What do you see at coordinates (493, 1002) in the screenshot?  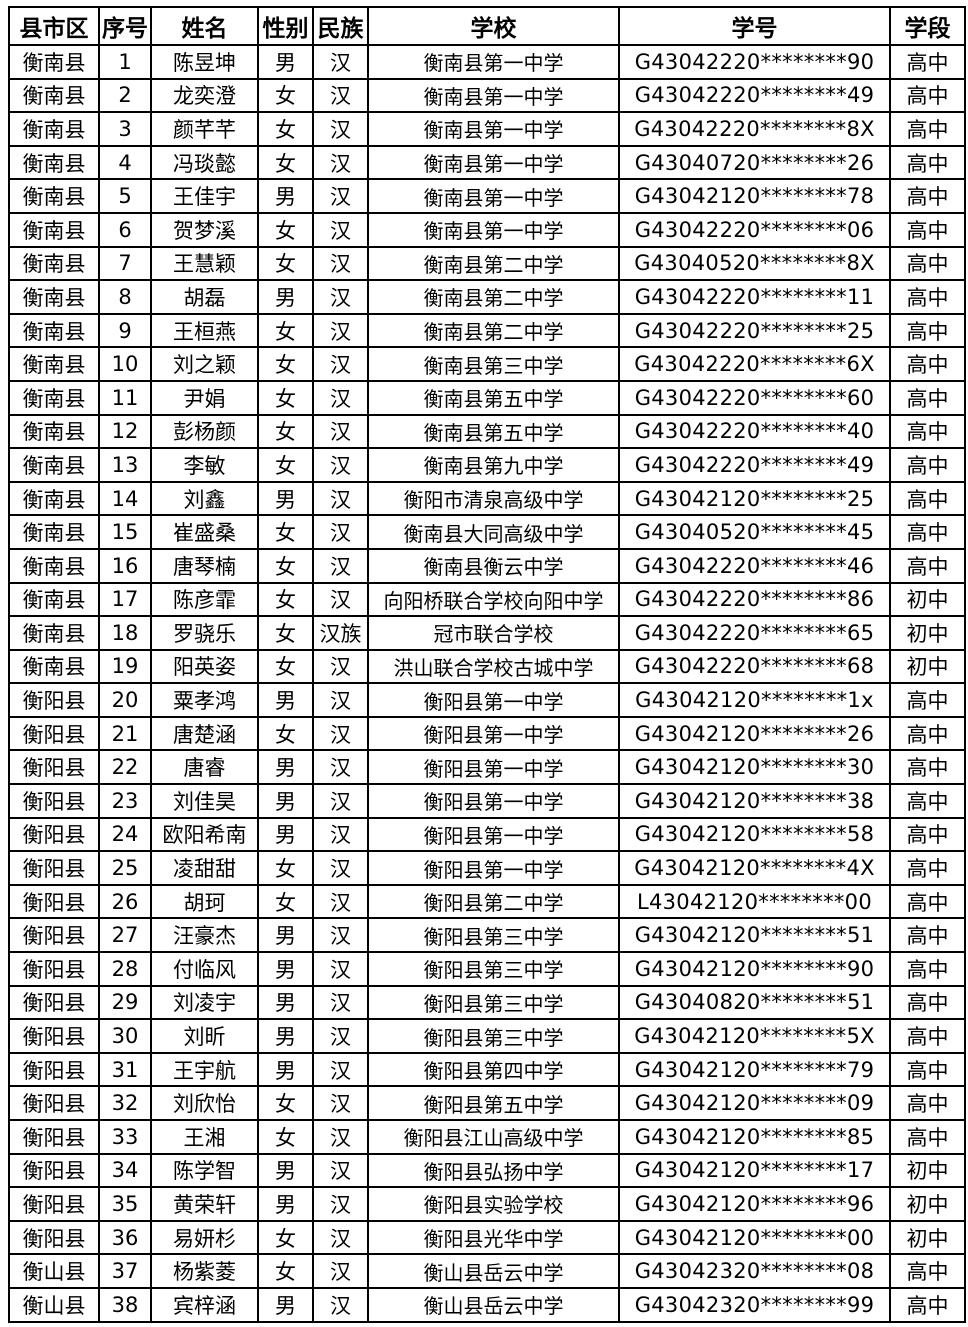 I see `school-cell: 衡阳县第三中学` at bounding box center [493, 1002].